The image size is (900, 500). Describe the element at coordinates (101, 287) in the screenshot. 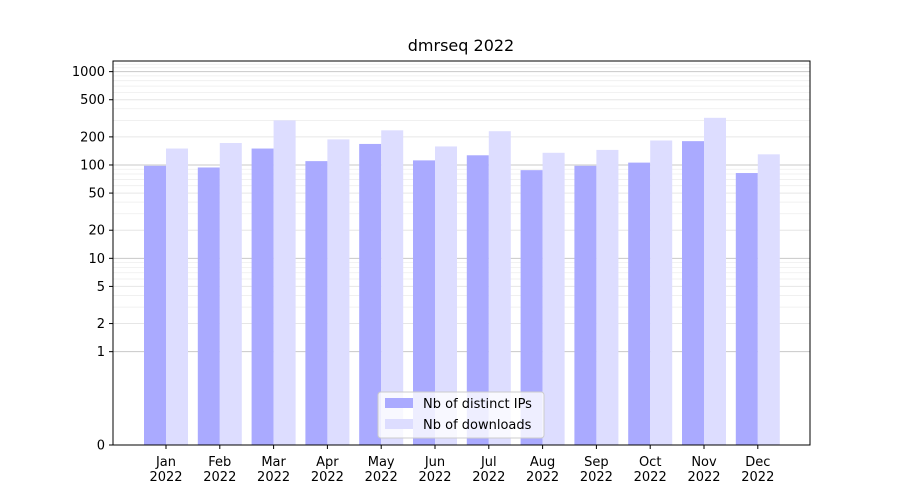

I see `y-tick-label: 5` at that location.